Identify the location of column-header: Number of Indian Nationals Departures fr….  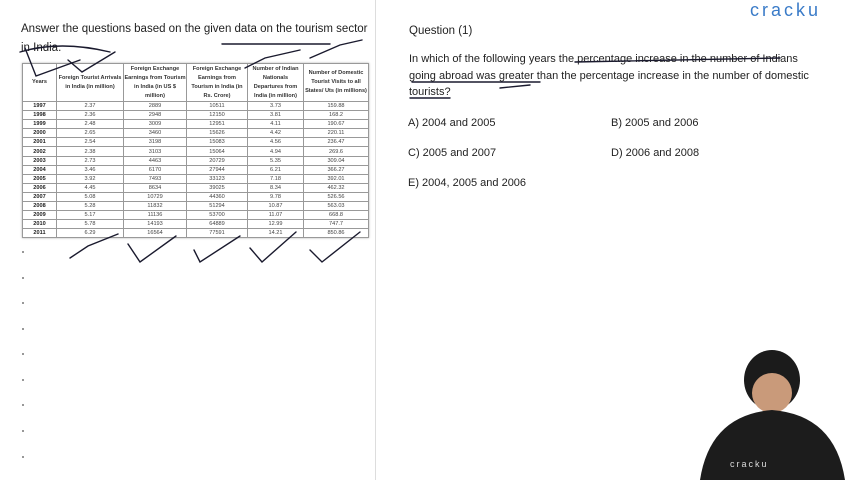
(275, 82).